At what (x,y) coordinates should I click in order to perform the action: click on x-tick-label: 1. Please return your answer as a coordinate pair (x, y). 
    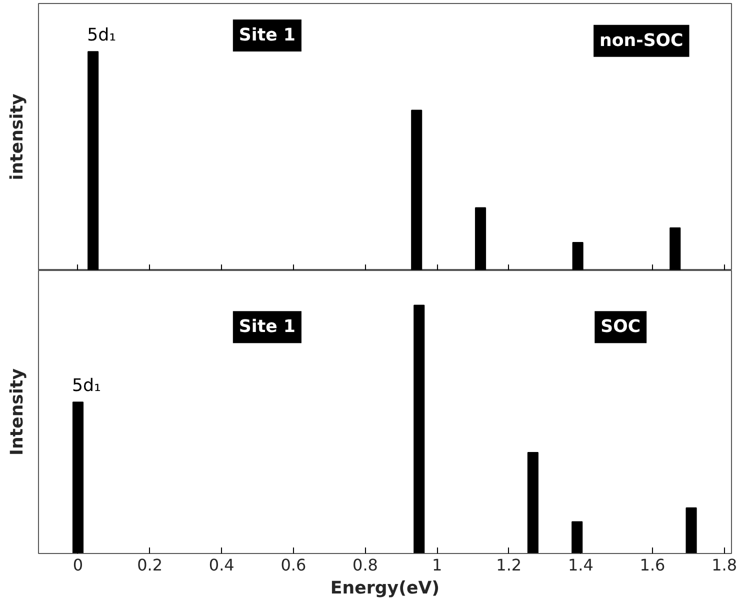
    Looking at the image, I should click on (437, 565).